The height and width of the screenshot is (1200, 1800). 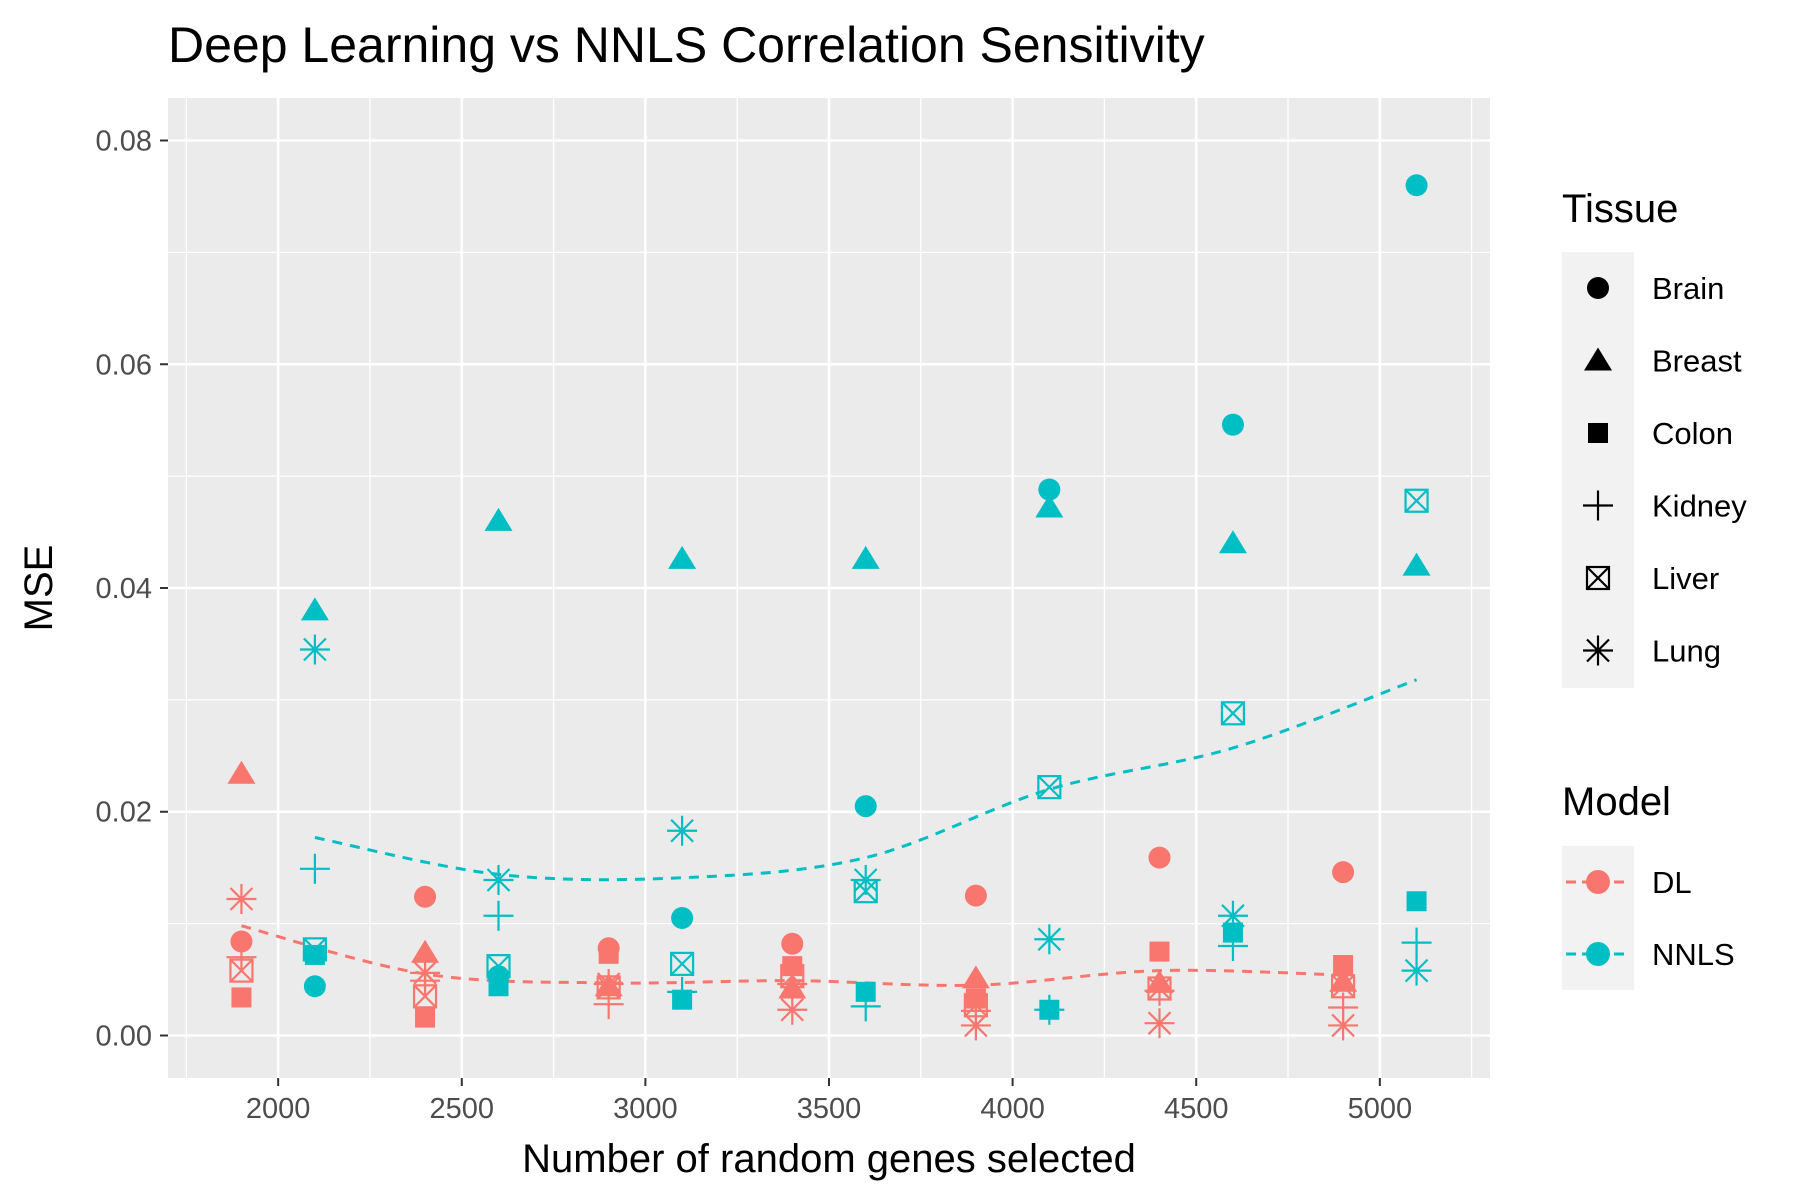 I want to click on y-tick-label: 0.08, so click(x=124, y=142).